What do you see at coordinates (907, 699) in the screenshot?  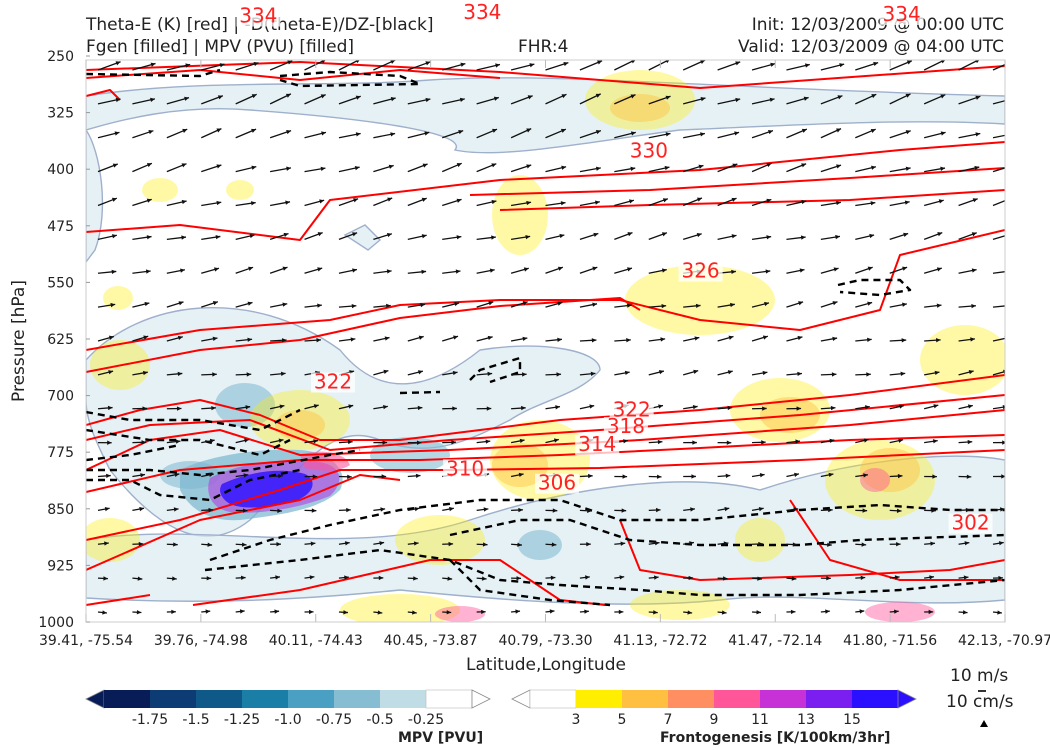 I see `colorbar-end-right` at bounding box center [907, 699].